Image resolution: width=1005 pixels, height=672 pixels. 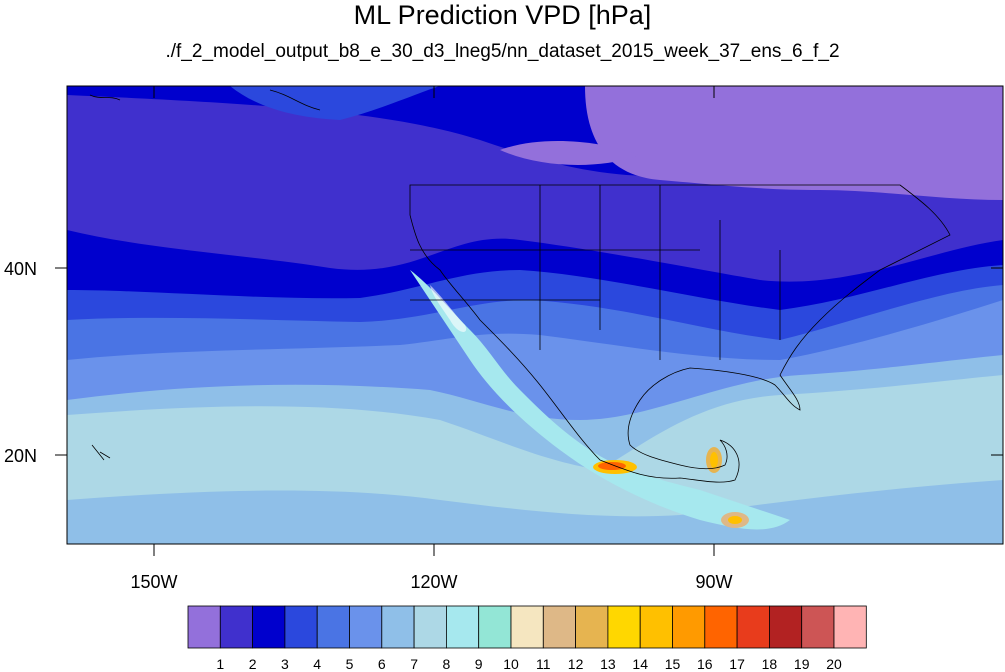 I want to click on alaska-coast, so click(x=205, y=100).